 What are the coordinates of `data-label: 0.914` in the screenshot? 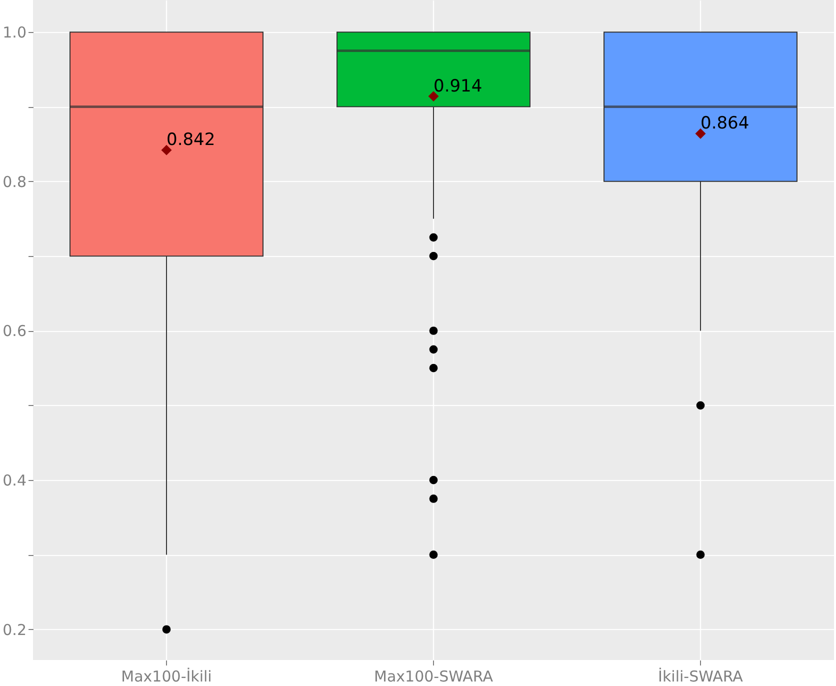 It's located at (458, 86).